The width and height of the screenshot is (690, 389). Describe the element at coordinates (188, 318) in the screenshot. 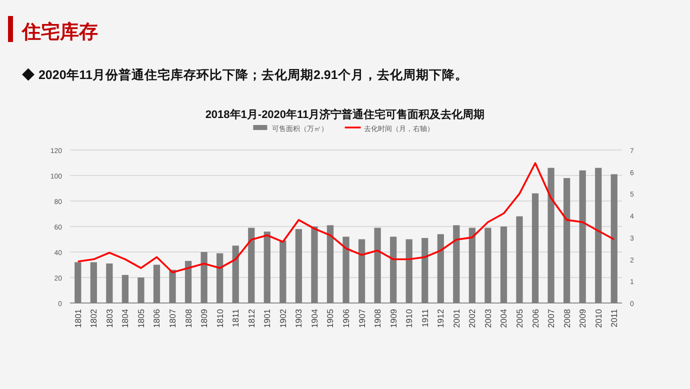

I see `x-tick-label: 1808` at that location.